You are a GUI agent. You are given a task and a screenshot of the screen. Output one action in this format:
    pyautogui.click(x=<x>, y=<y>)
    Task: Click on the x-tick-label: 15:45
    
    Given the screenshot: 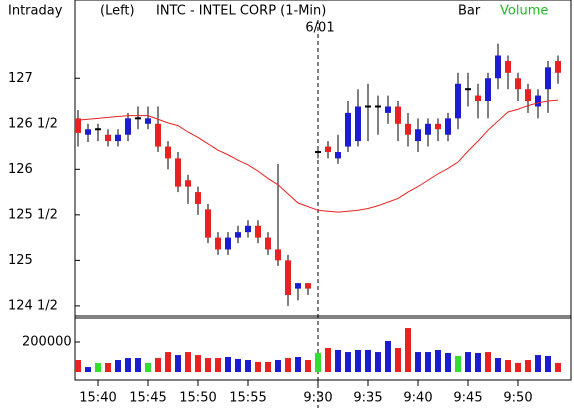 What is the action you would take?
    pyautogui.click(x=147, y=398)
    